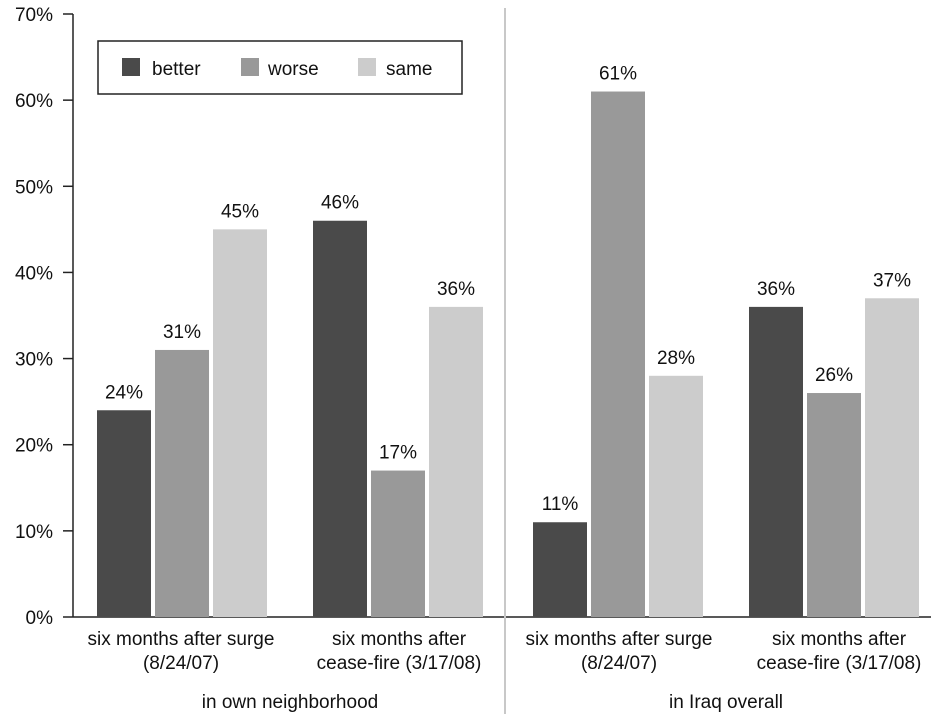  What do you see at coordinates (398, 453) in the screenshot?
I see `data-label: 17%` at bounding box center [398, 453].